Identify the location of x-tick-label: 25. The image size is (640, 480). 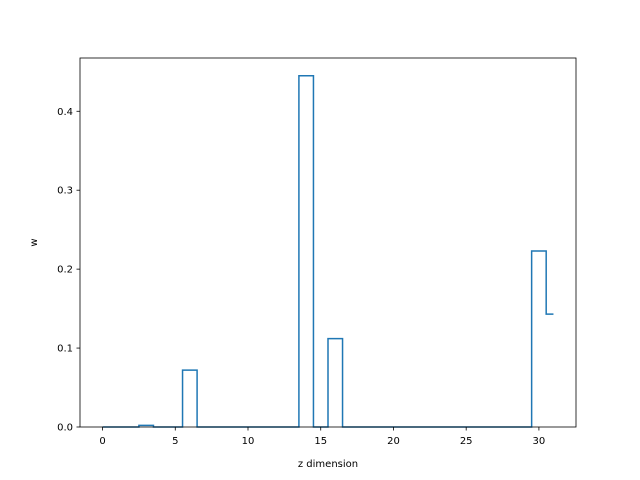
(466, 441).